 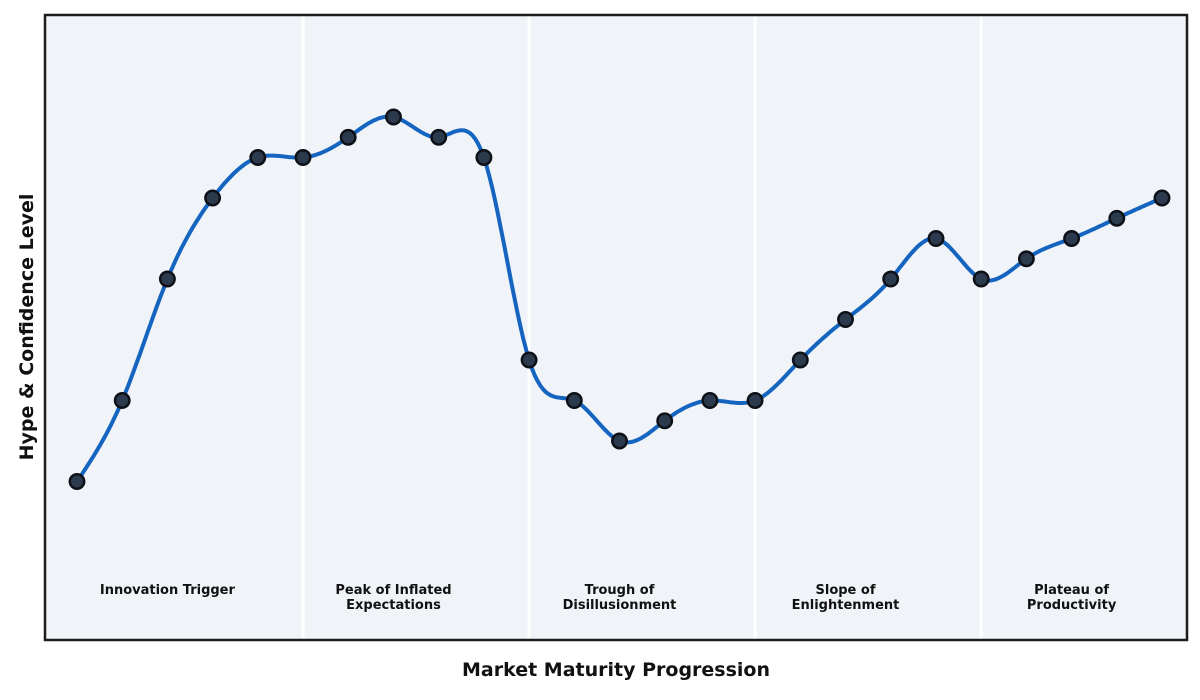 What do you see at coordinates (845, 605) in the screenshot?
I see `phase-label-line: Enlightenment` at bounding box center [845, 605].